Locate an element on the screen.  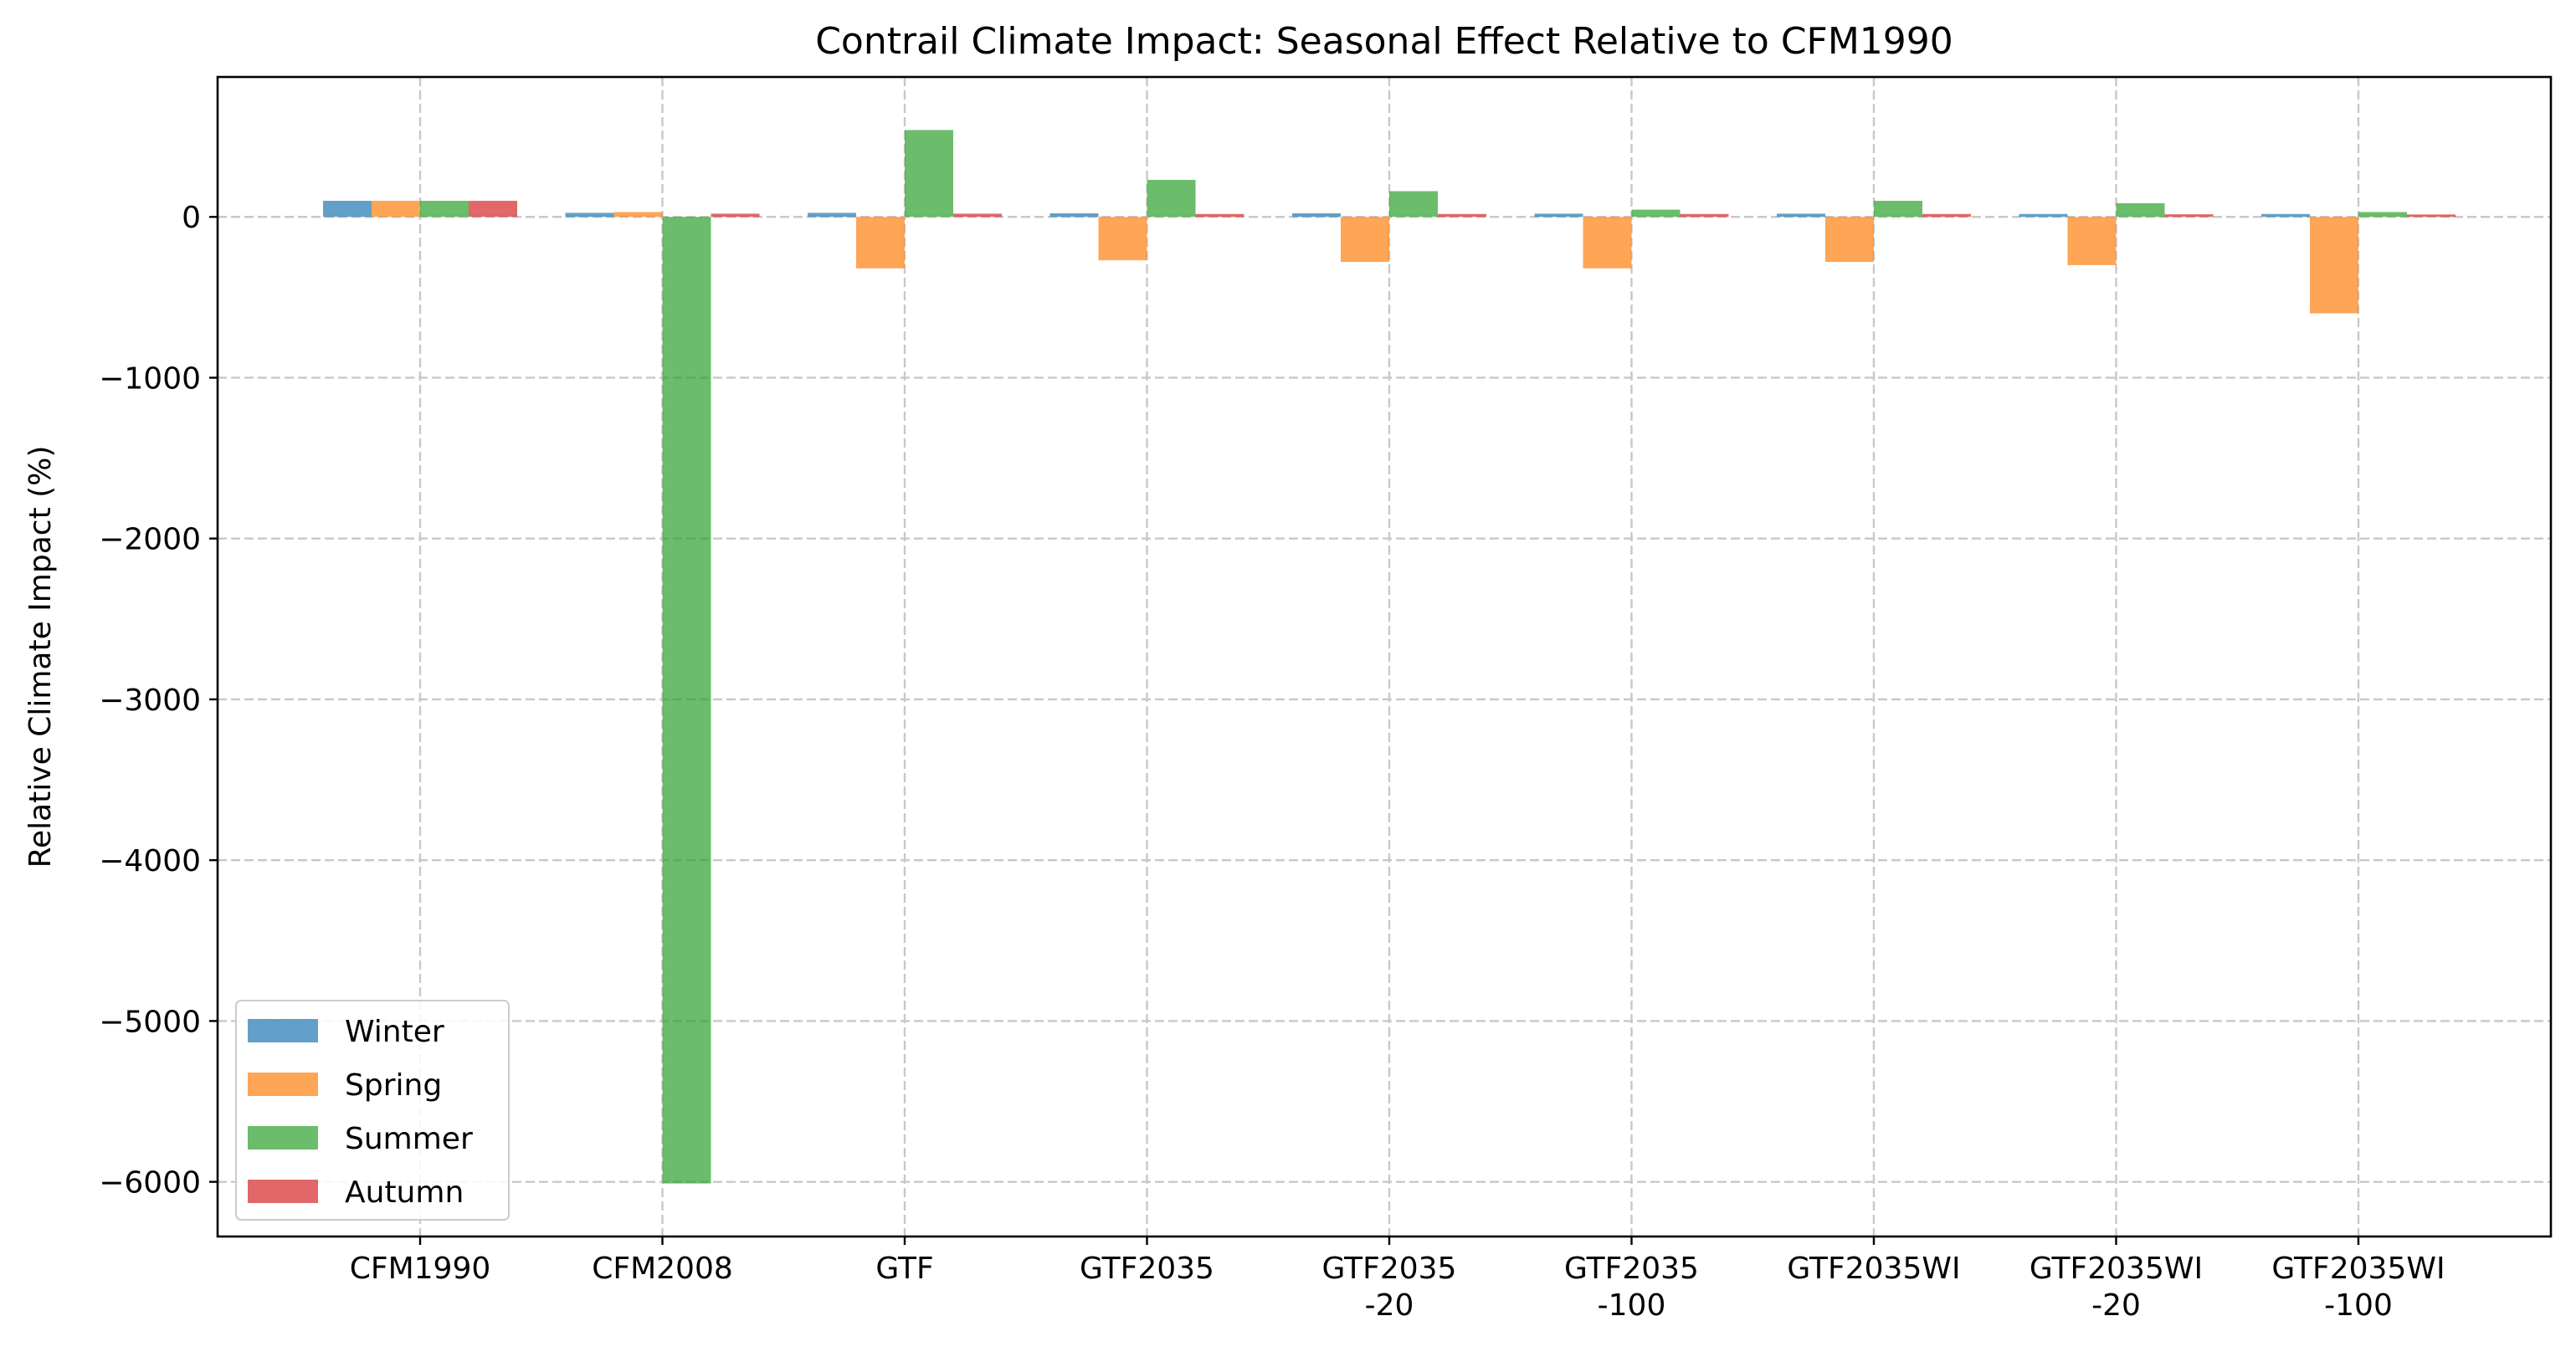
legend-swatch-autumn is located at coordinates (283, 1191).